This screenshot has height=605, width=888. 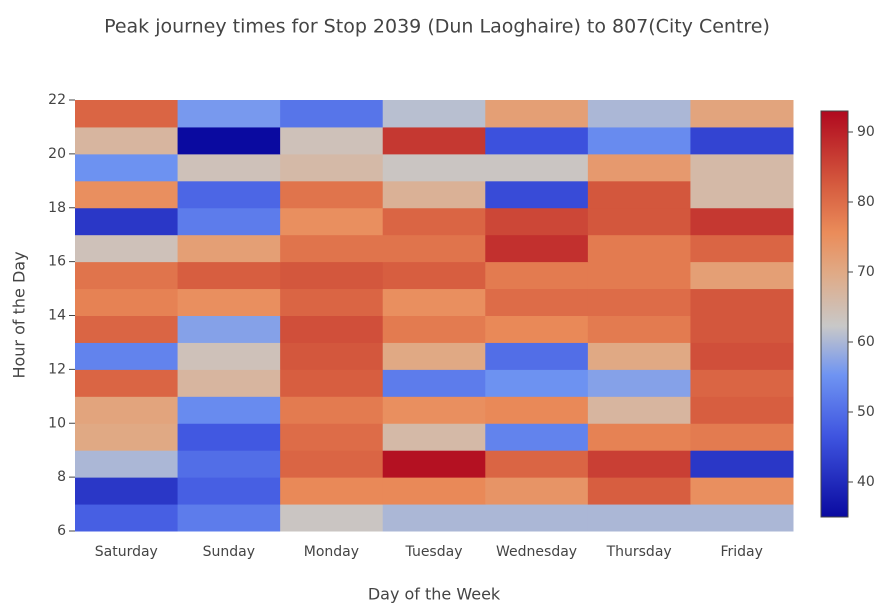 I want to click on x-tick-label: Sunday, so click(x=229, y=552).